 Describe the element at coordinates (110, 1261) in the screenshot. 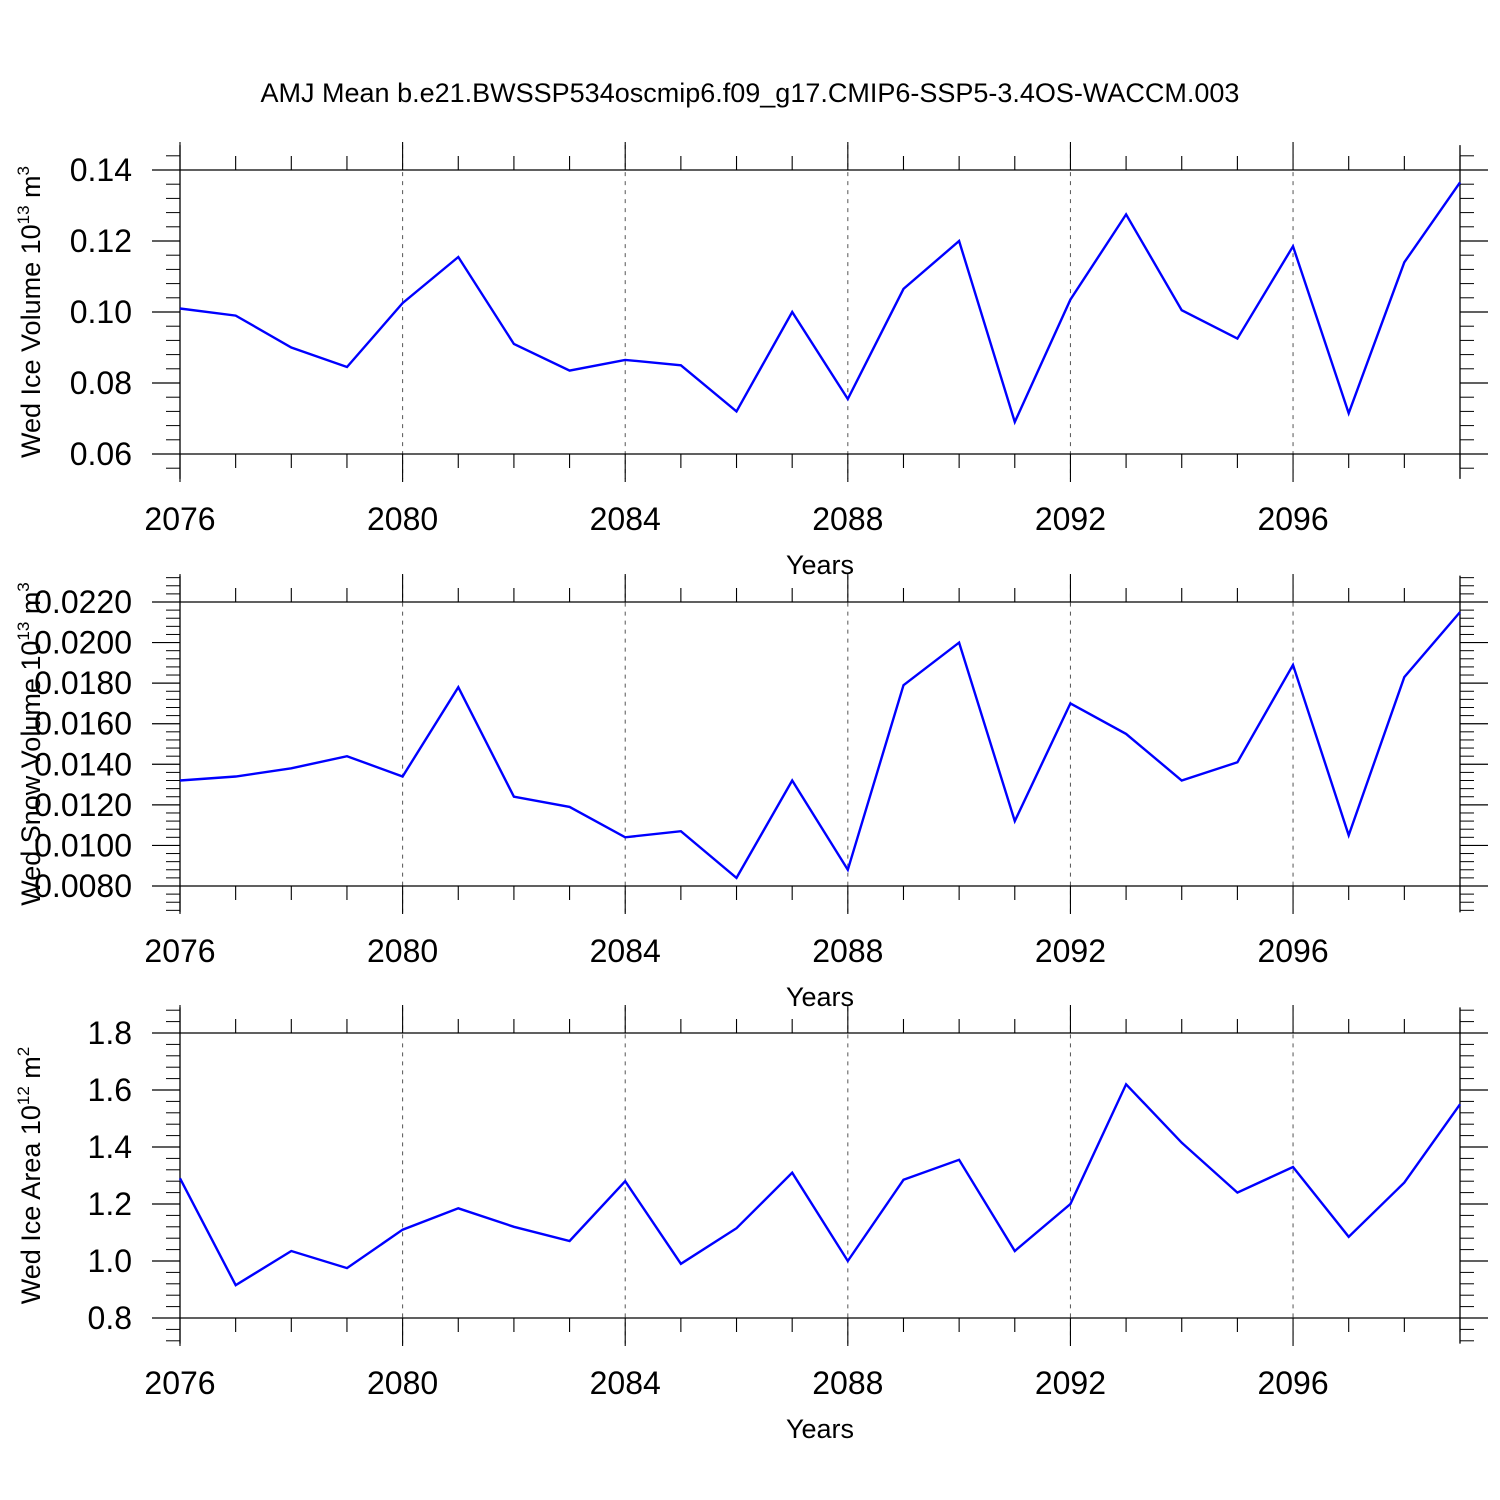

I see `y-tick-label: 1.0` at that location.